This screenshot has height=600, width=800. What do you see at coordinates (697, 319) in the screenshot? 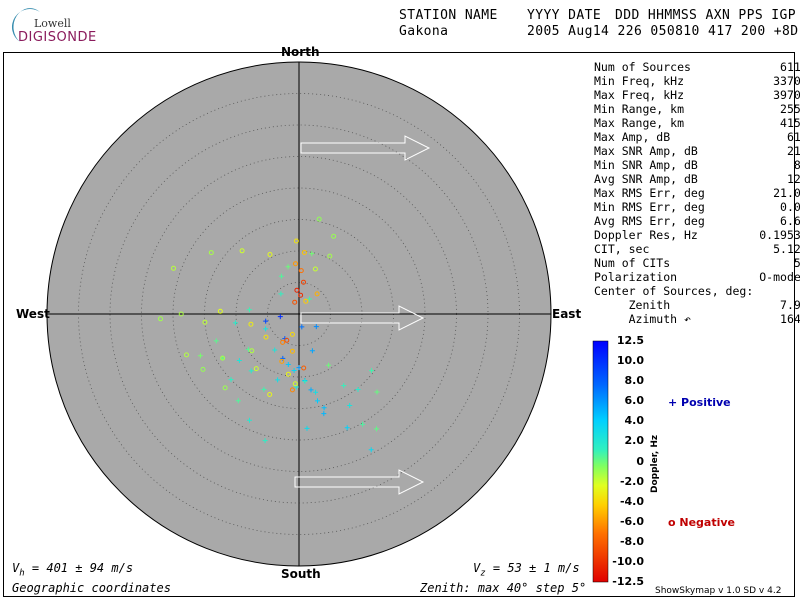
I see `stats-row: Azimuth ↶ 164` at bounding box center [697, 319].